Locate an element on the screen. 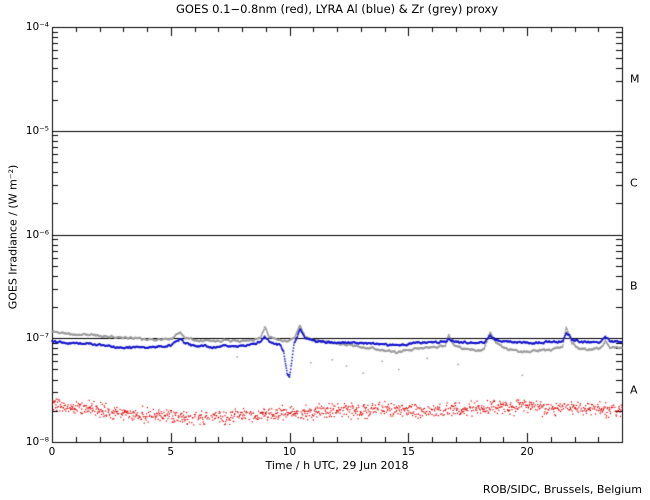 The image size is (650, 500). x-tick-label: 10 is located at coordinates (289, 452).